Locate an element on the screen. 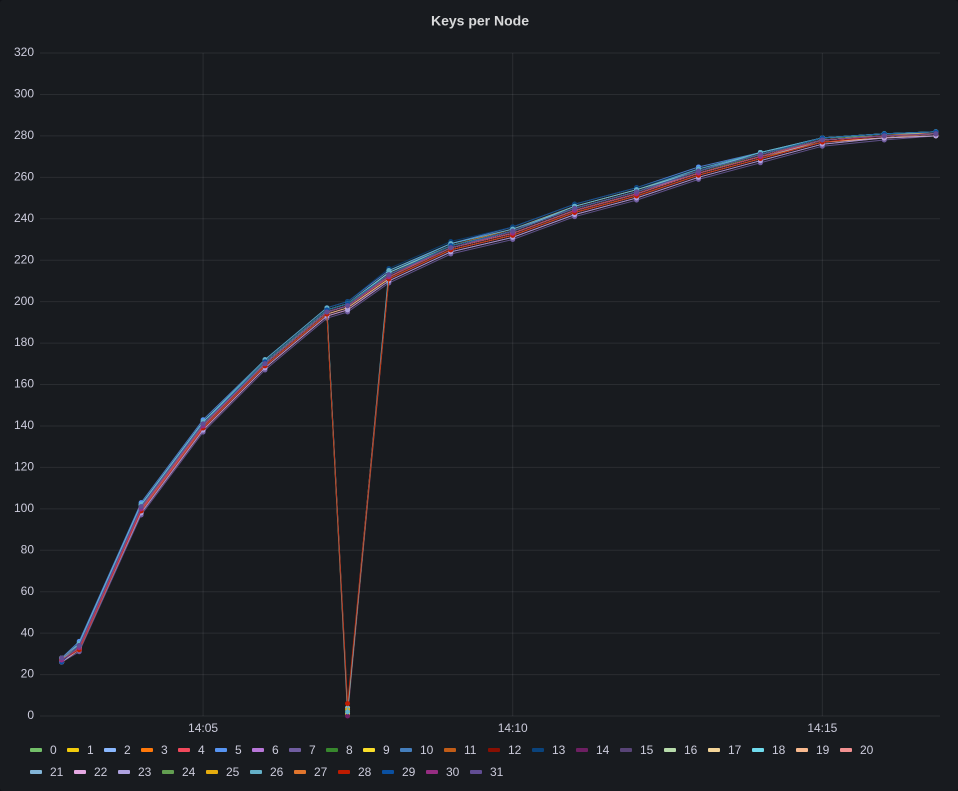 The height and width of the screenshot is (791, 958). legend-label: 18 is located at coordinates (779, 750).